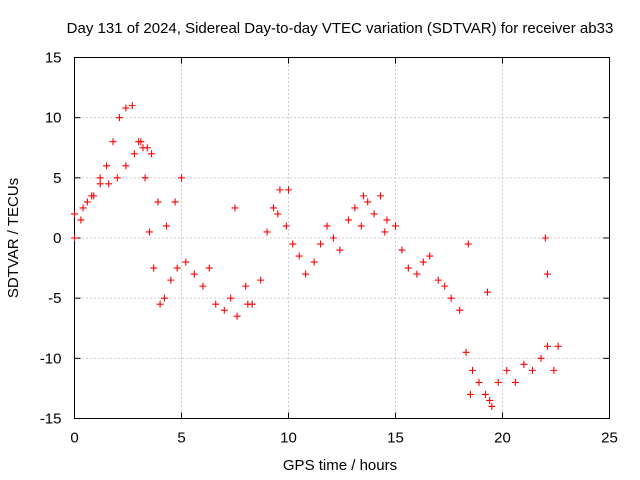 This screenshot has height=480, width=640. I want to click on y-tick-label: -15, so click(51, 419).